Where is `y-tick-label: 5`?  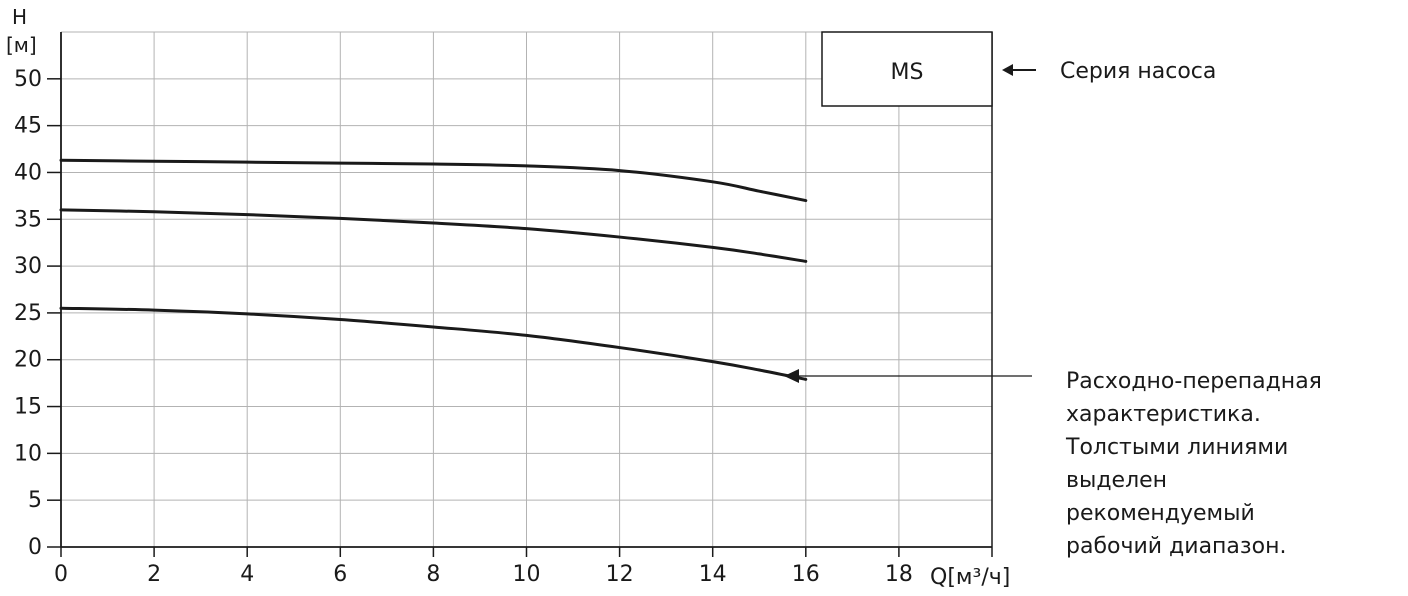
y-tick-label: 5 is located at coordinates (35, 500).